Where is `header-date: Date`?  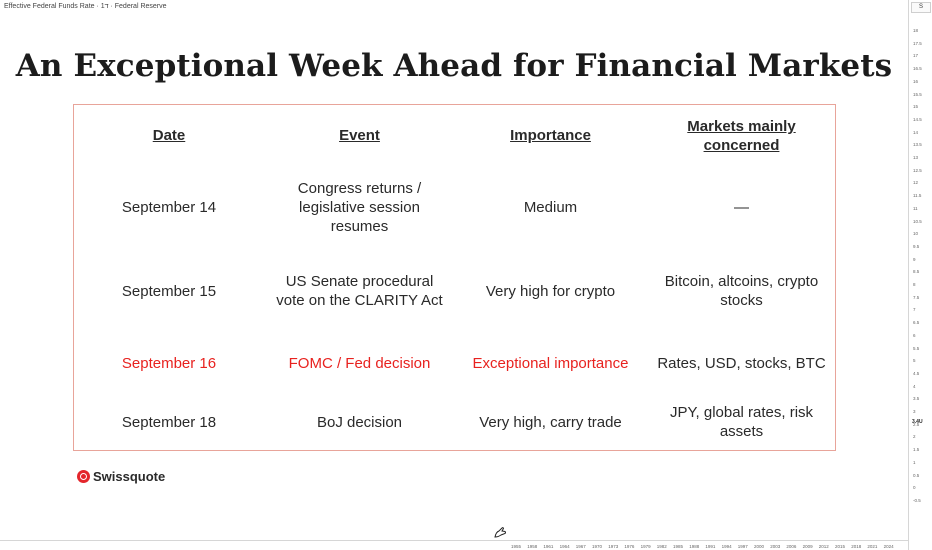
header-date: Date is located at coordinates (169, 135).